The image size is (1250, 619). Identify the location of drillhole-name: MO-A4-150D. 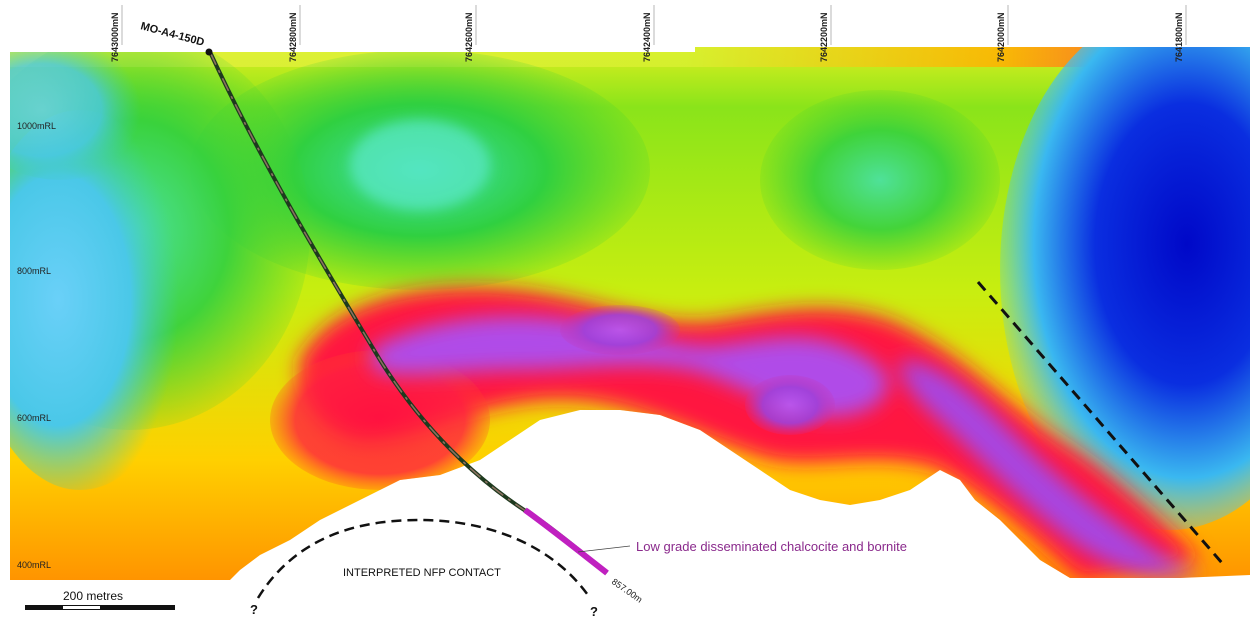
(172, 34).